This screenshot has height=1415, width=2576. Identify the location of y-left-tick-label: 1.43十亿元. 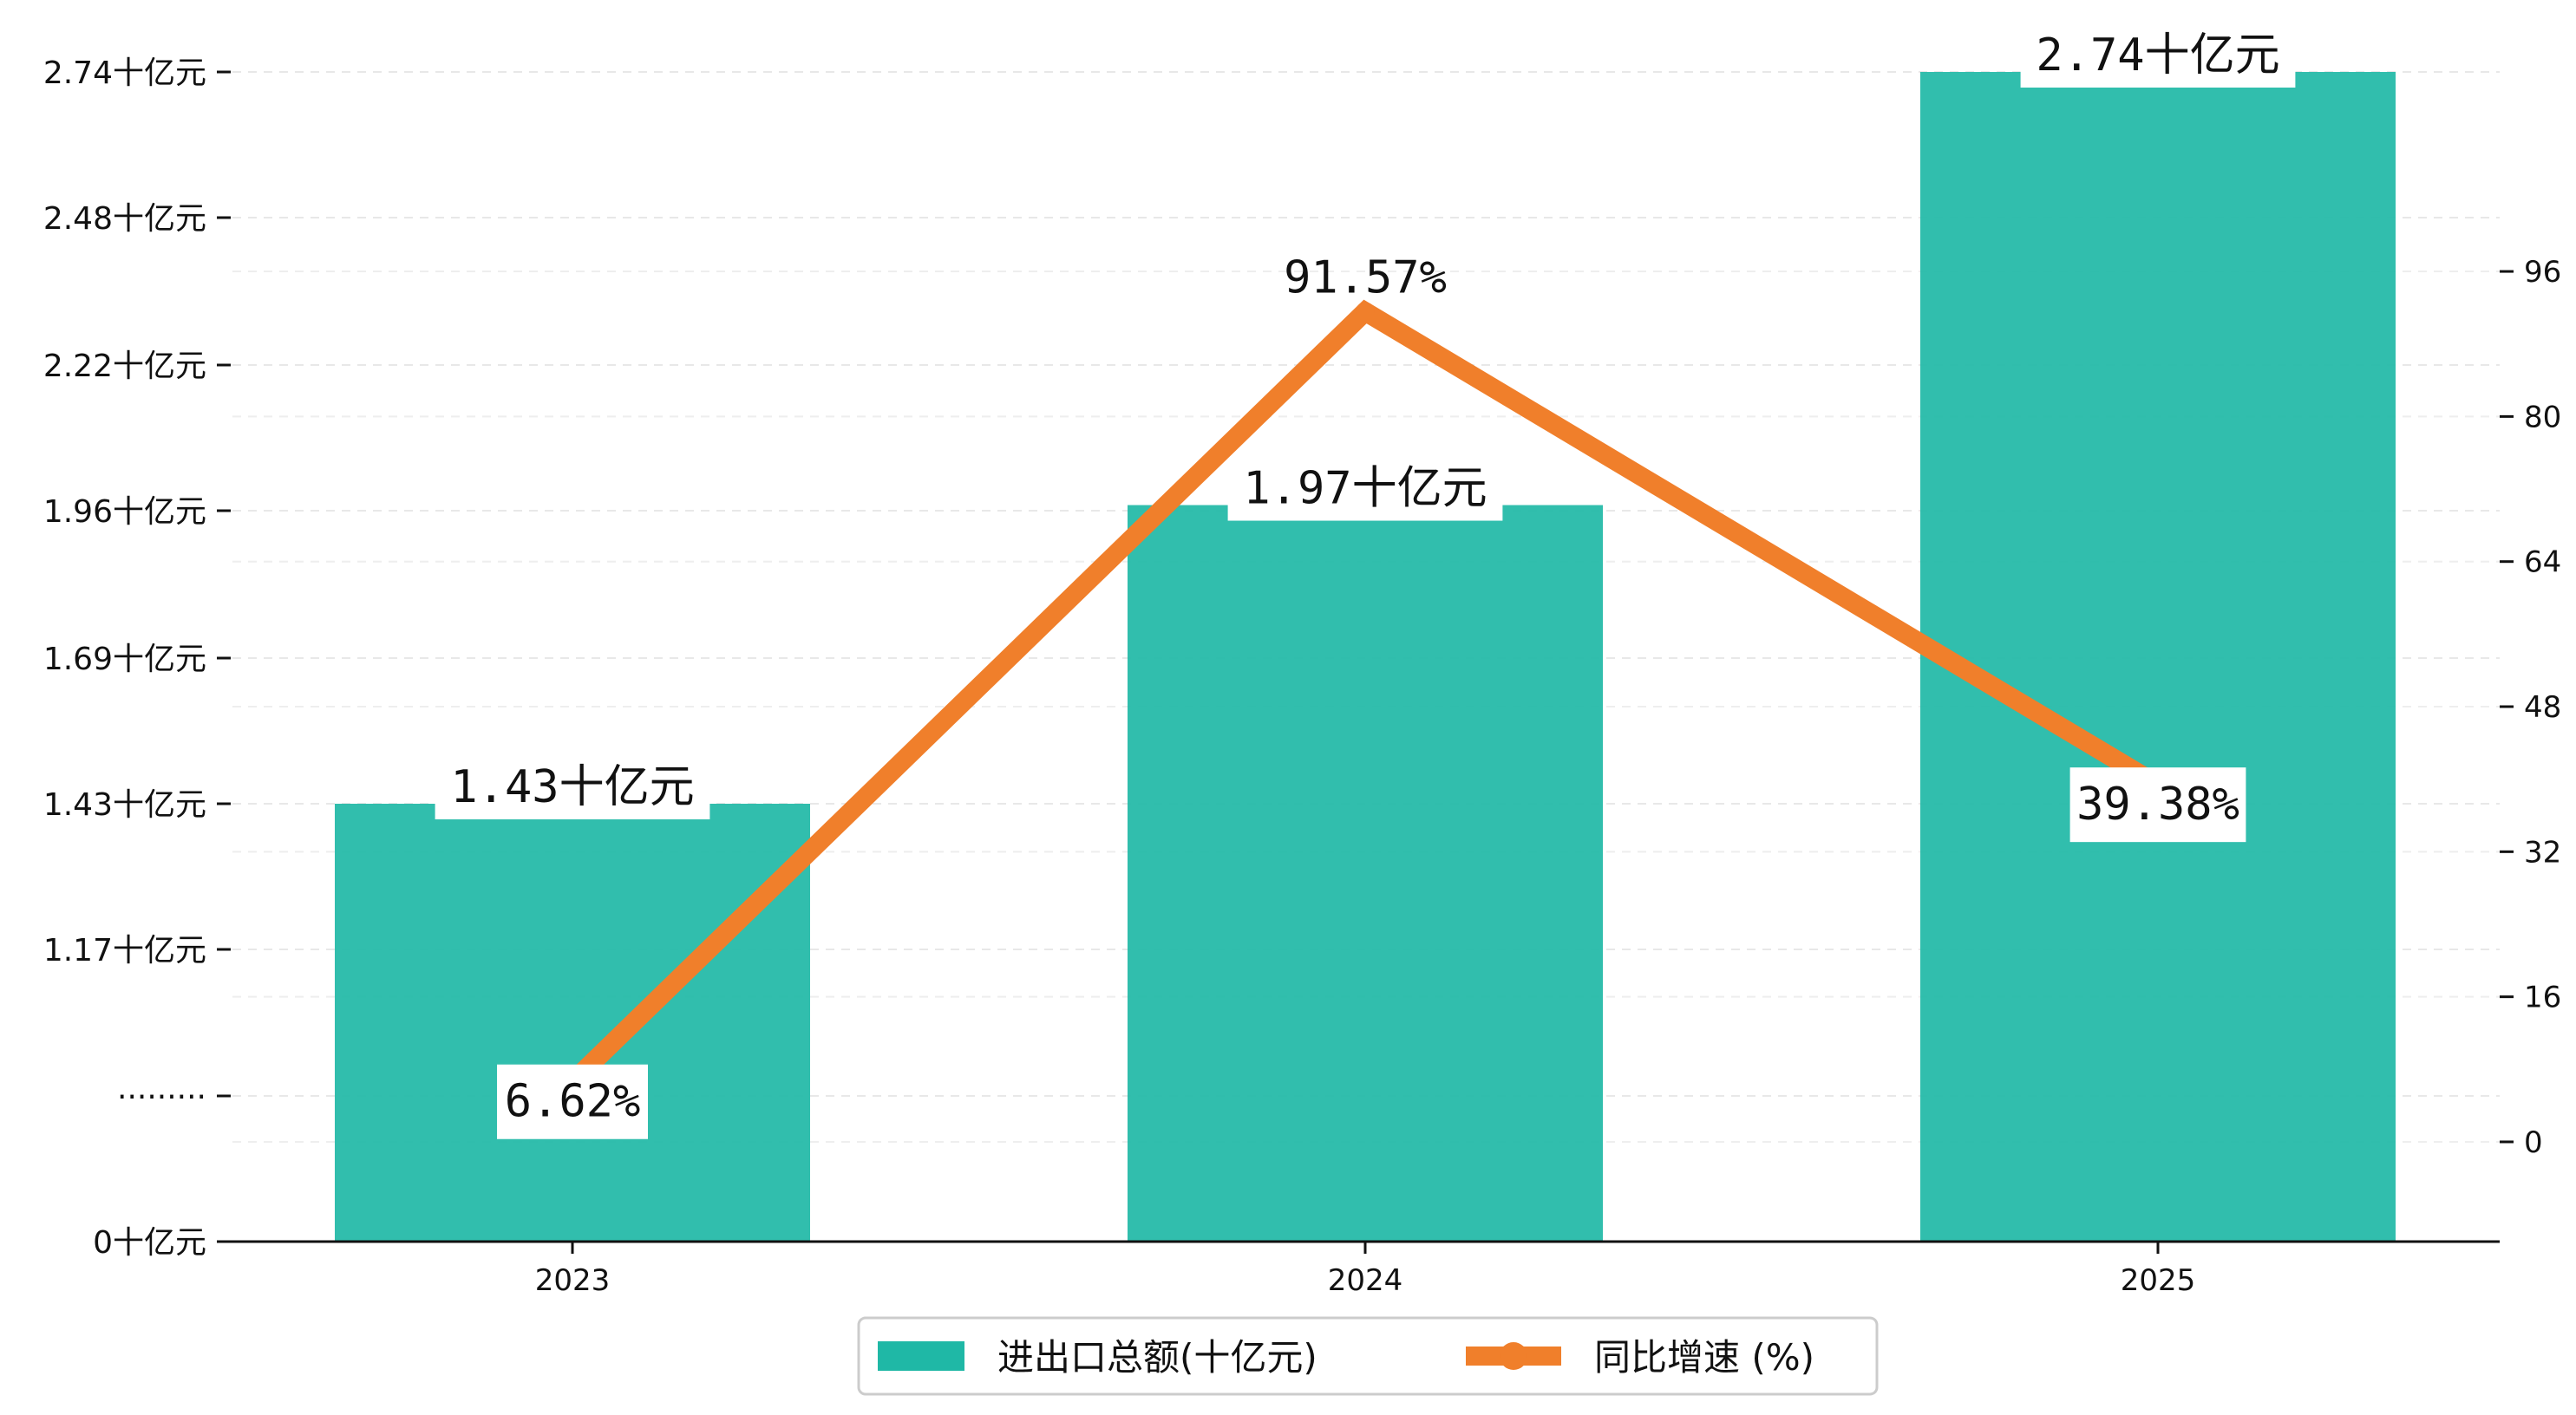
(124, 805).